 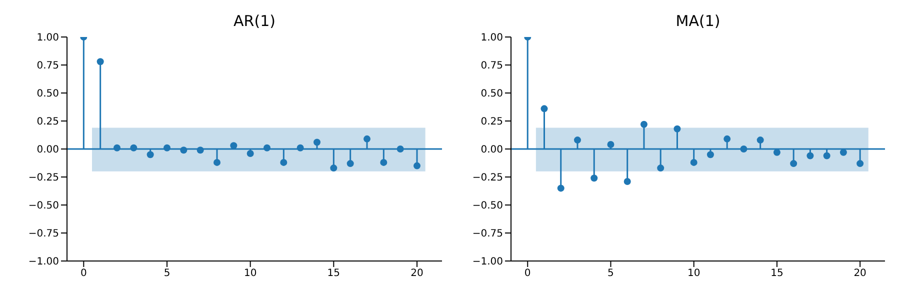 I want to click on chart-title: MA(1), so click(x=698, y=21).